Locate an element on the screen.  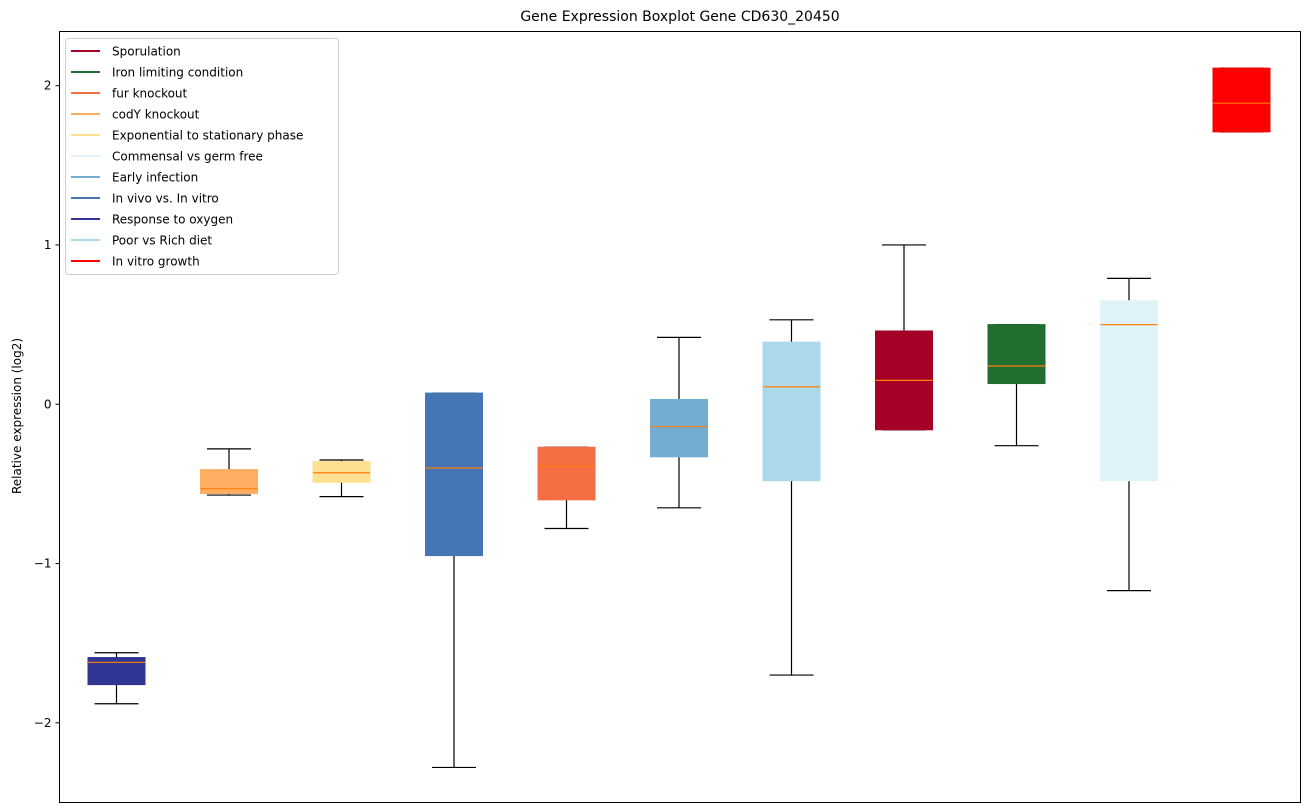
legend-item: codY knockout is located at coordinates (135, 115).